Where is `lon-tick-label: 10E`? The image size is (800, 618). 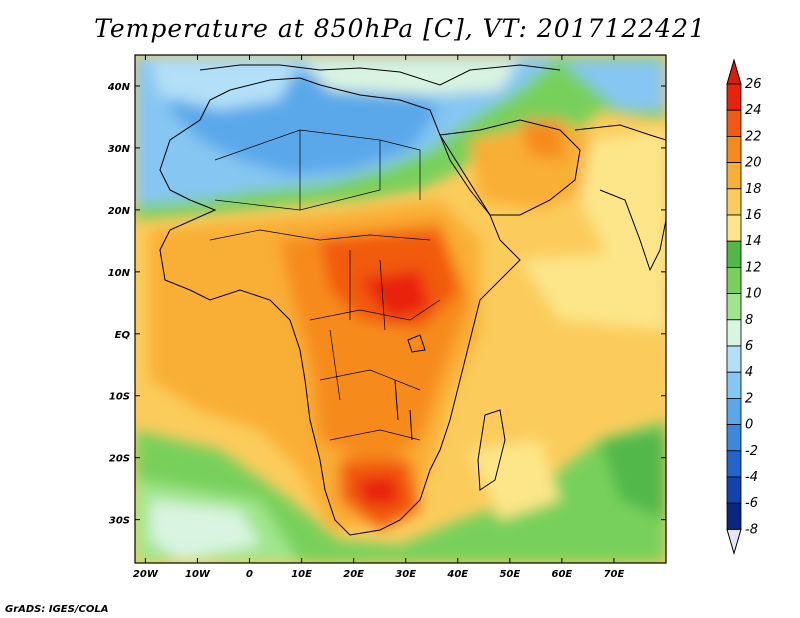
lon-tick-label: 10E is located at coordinates (301, 574).